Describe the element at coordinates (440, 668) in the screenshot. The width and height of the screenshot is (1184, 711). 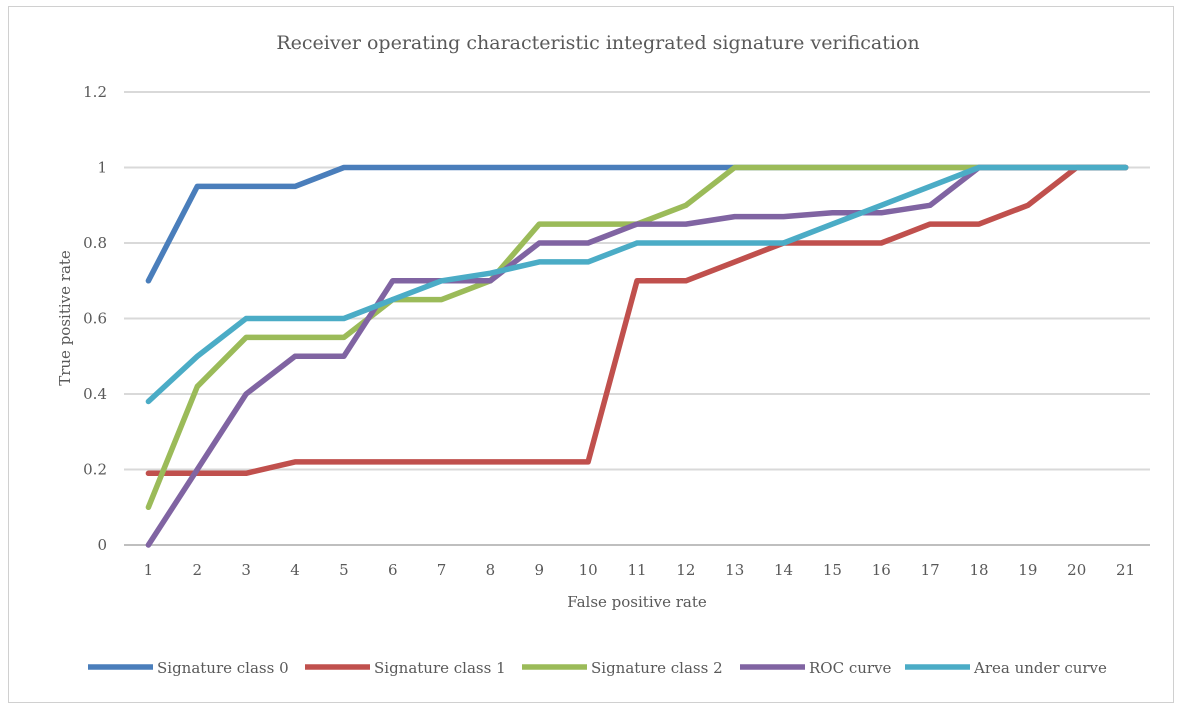
I see `legend-label: Signature class 1` at that location.